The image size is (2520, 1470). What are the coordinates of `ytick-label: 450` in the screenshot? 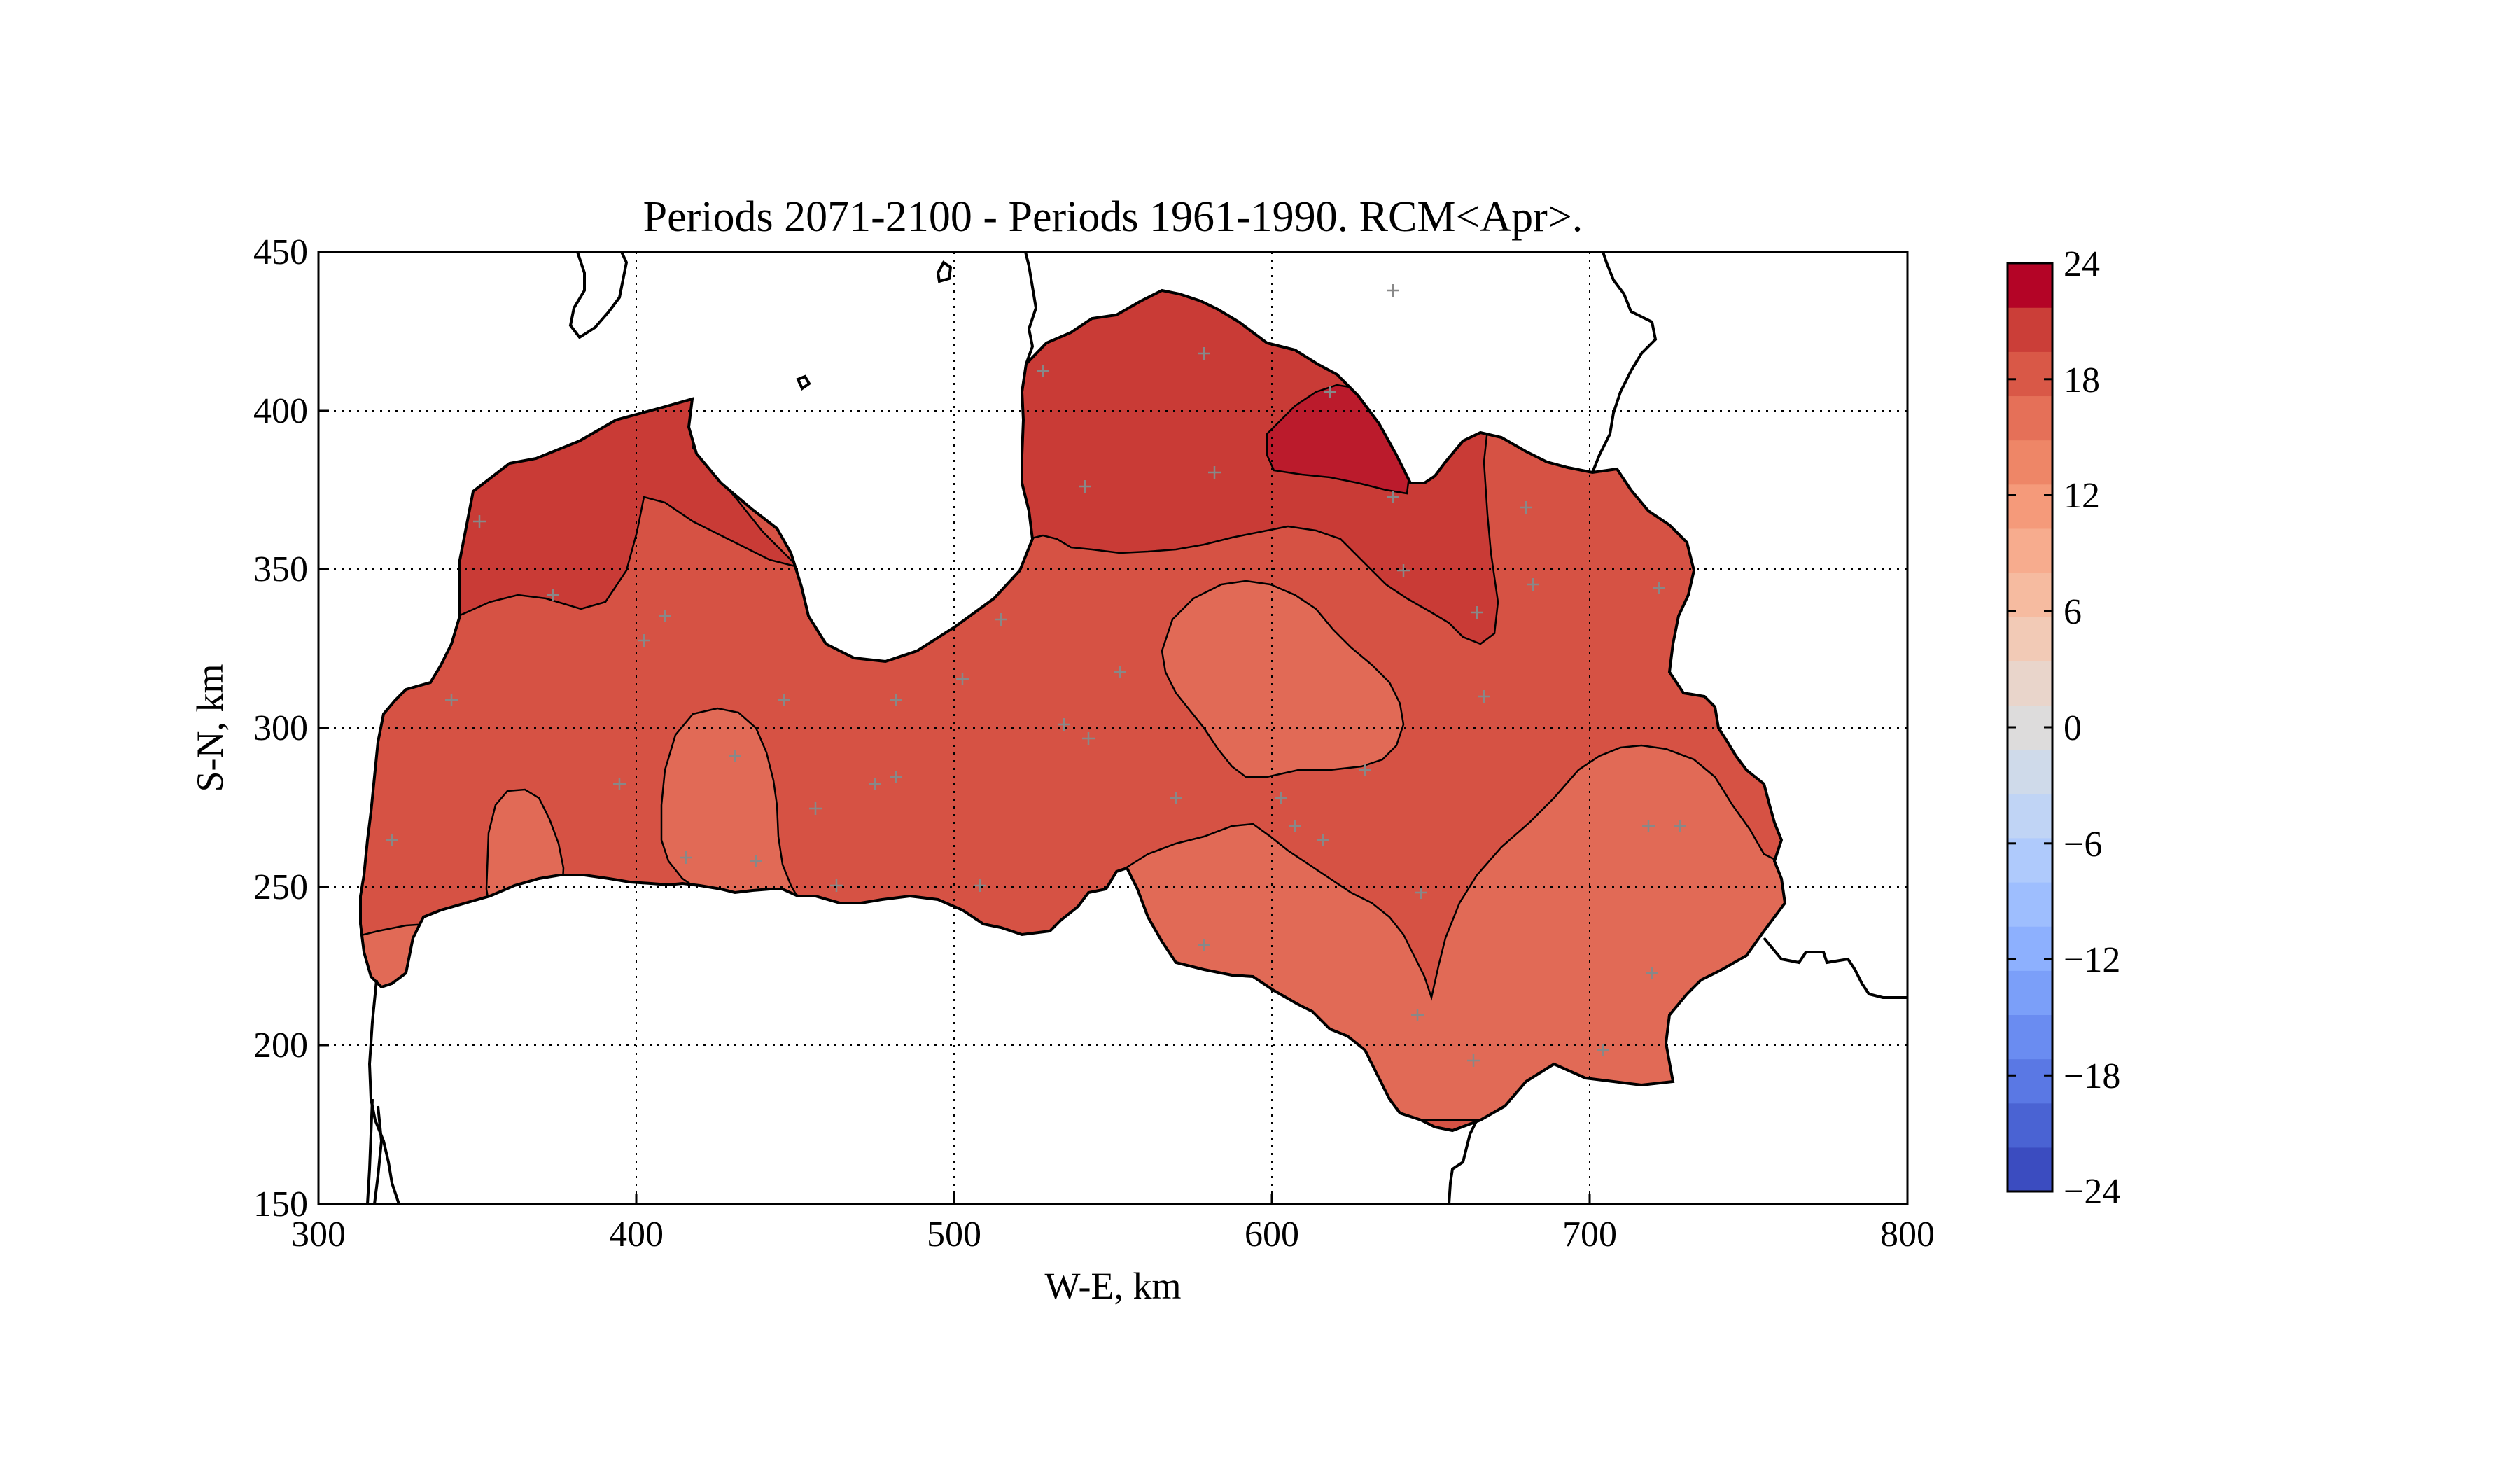 It's located at (280, 252).